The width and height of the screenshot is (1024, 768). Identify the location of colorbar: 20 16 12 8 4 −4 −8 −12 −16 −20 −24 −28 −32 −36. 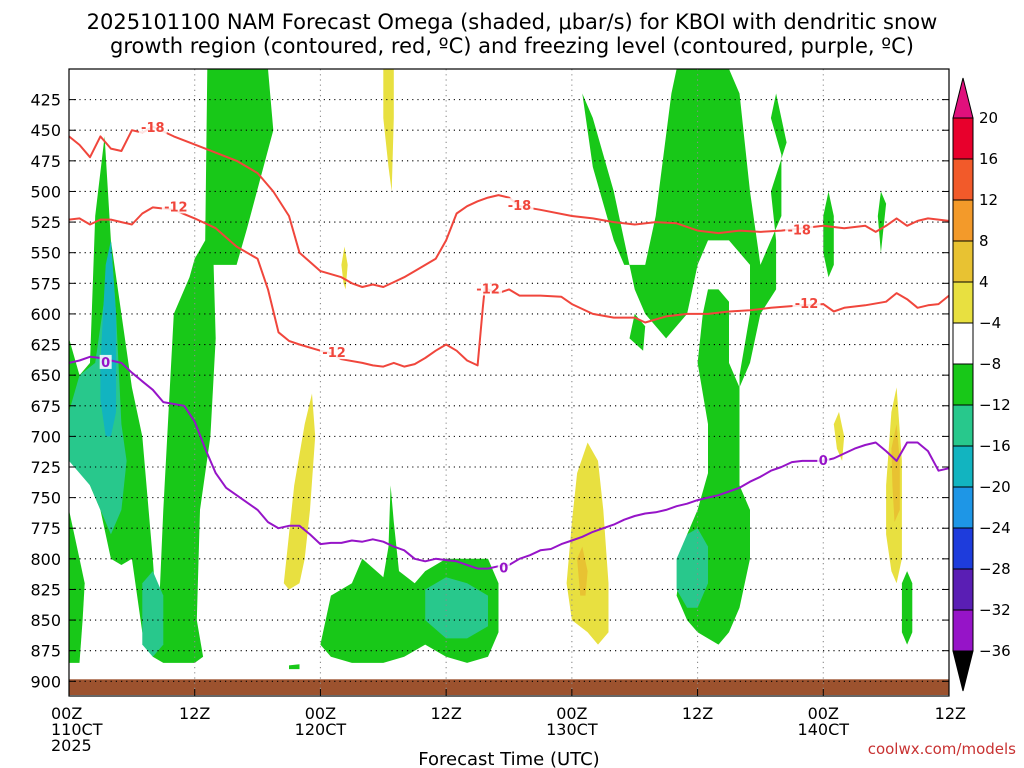
(981, 384).